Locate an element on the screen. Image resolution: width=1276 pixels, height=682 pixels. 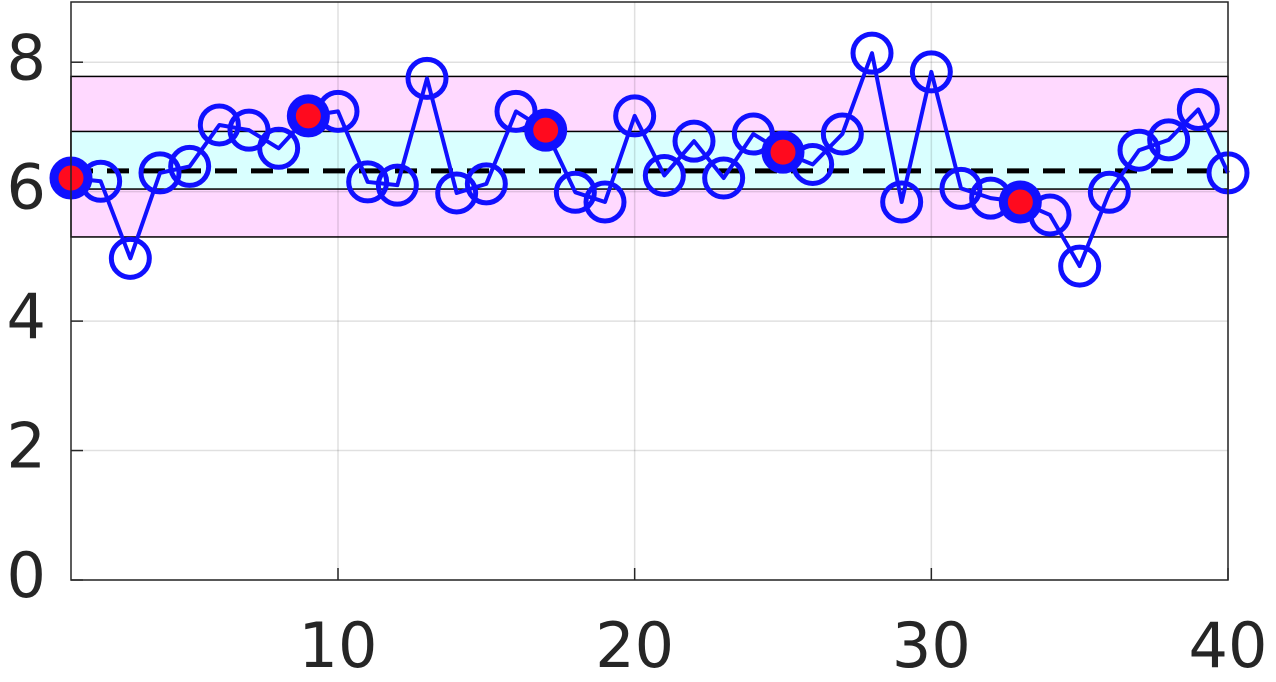
x-tick-label: 30 is located at coordinates (931, 645).